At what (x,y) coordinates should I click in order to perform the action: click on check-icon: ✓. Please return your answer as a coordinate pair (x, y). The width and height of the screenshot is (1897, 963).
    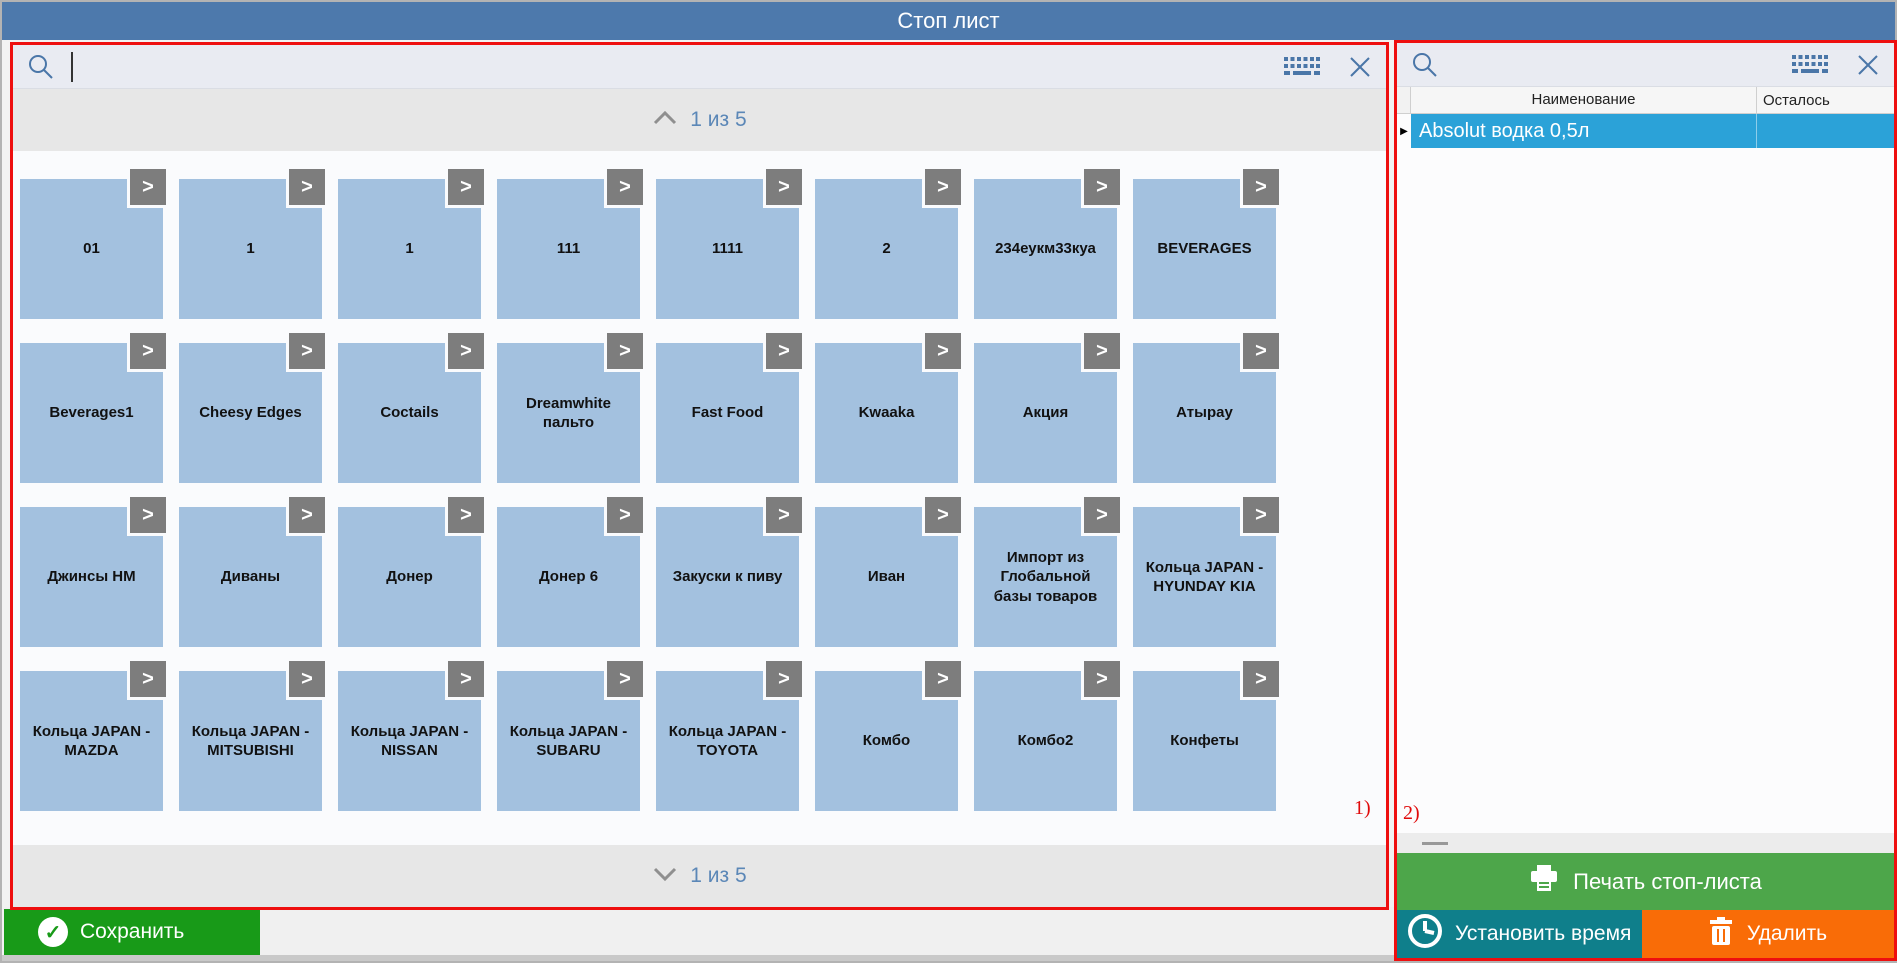
    Looking at the image, I should click on (53, 932).